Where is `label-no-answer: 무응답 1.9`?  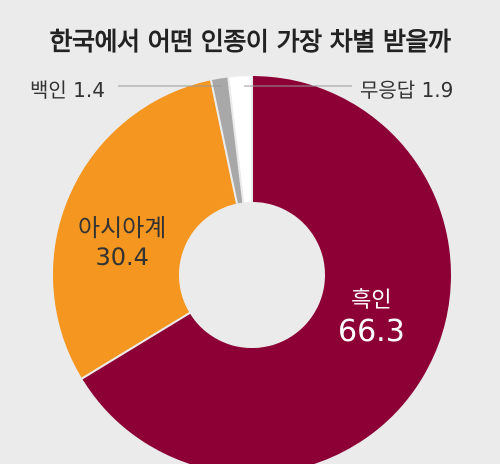 label-no-answer: 무응답 1.9 is located at coordinates (406, 88).